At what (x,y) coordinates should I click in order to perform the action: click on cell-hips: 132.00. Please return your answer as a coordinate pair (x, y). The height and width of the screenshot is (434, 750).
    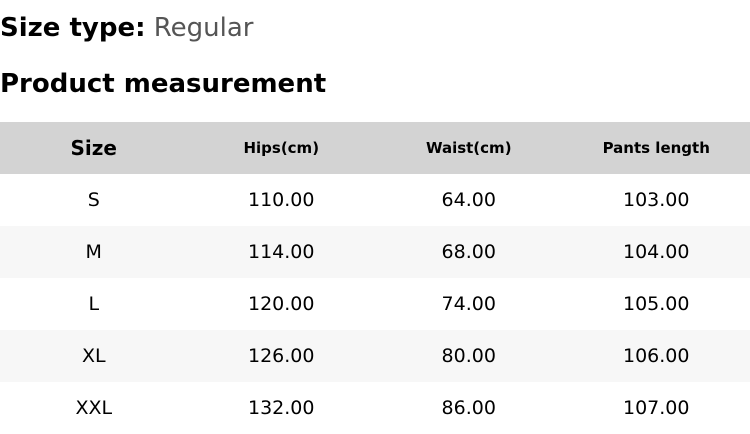
    Looking at the image, I should click on (281, 408).